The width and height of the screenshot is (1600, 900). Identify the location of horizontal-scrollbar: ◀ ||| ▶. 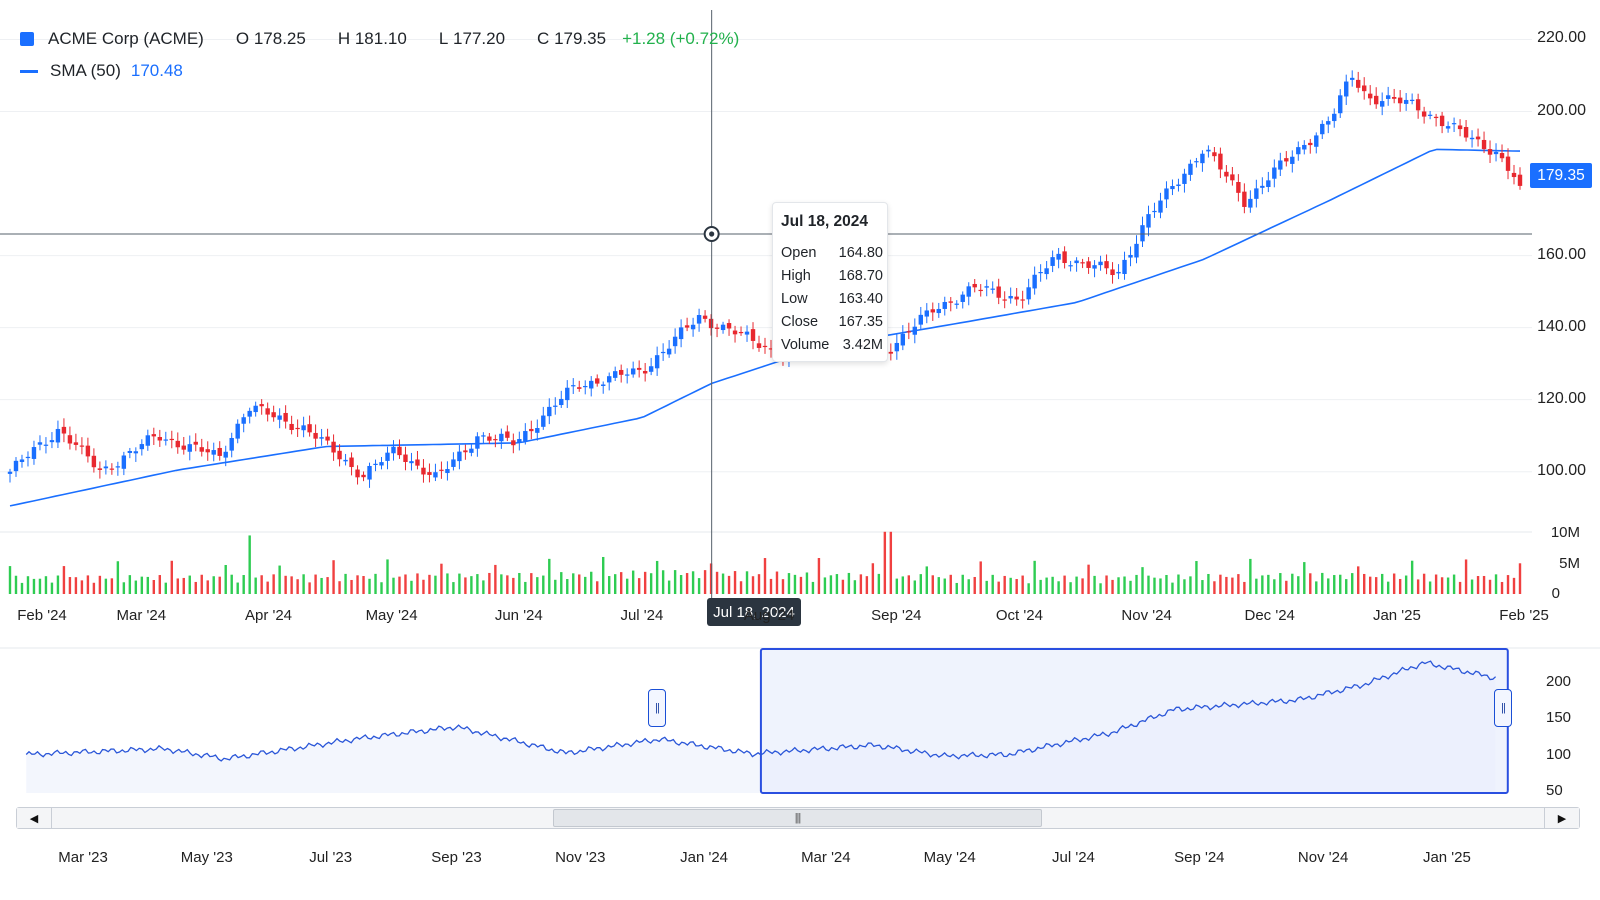
(798, 818).